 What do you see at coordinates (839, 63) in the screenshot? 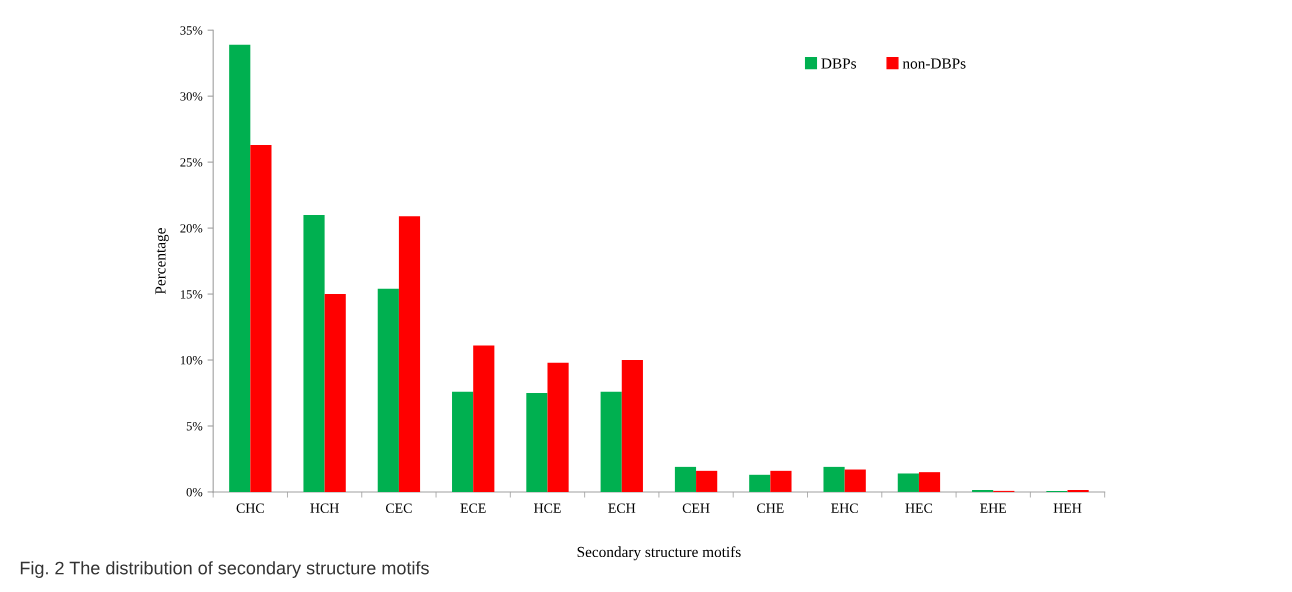
I see `legend-label: DBPs` at bounding box center [839, 63].